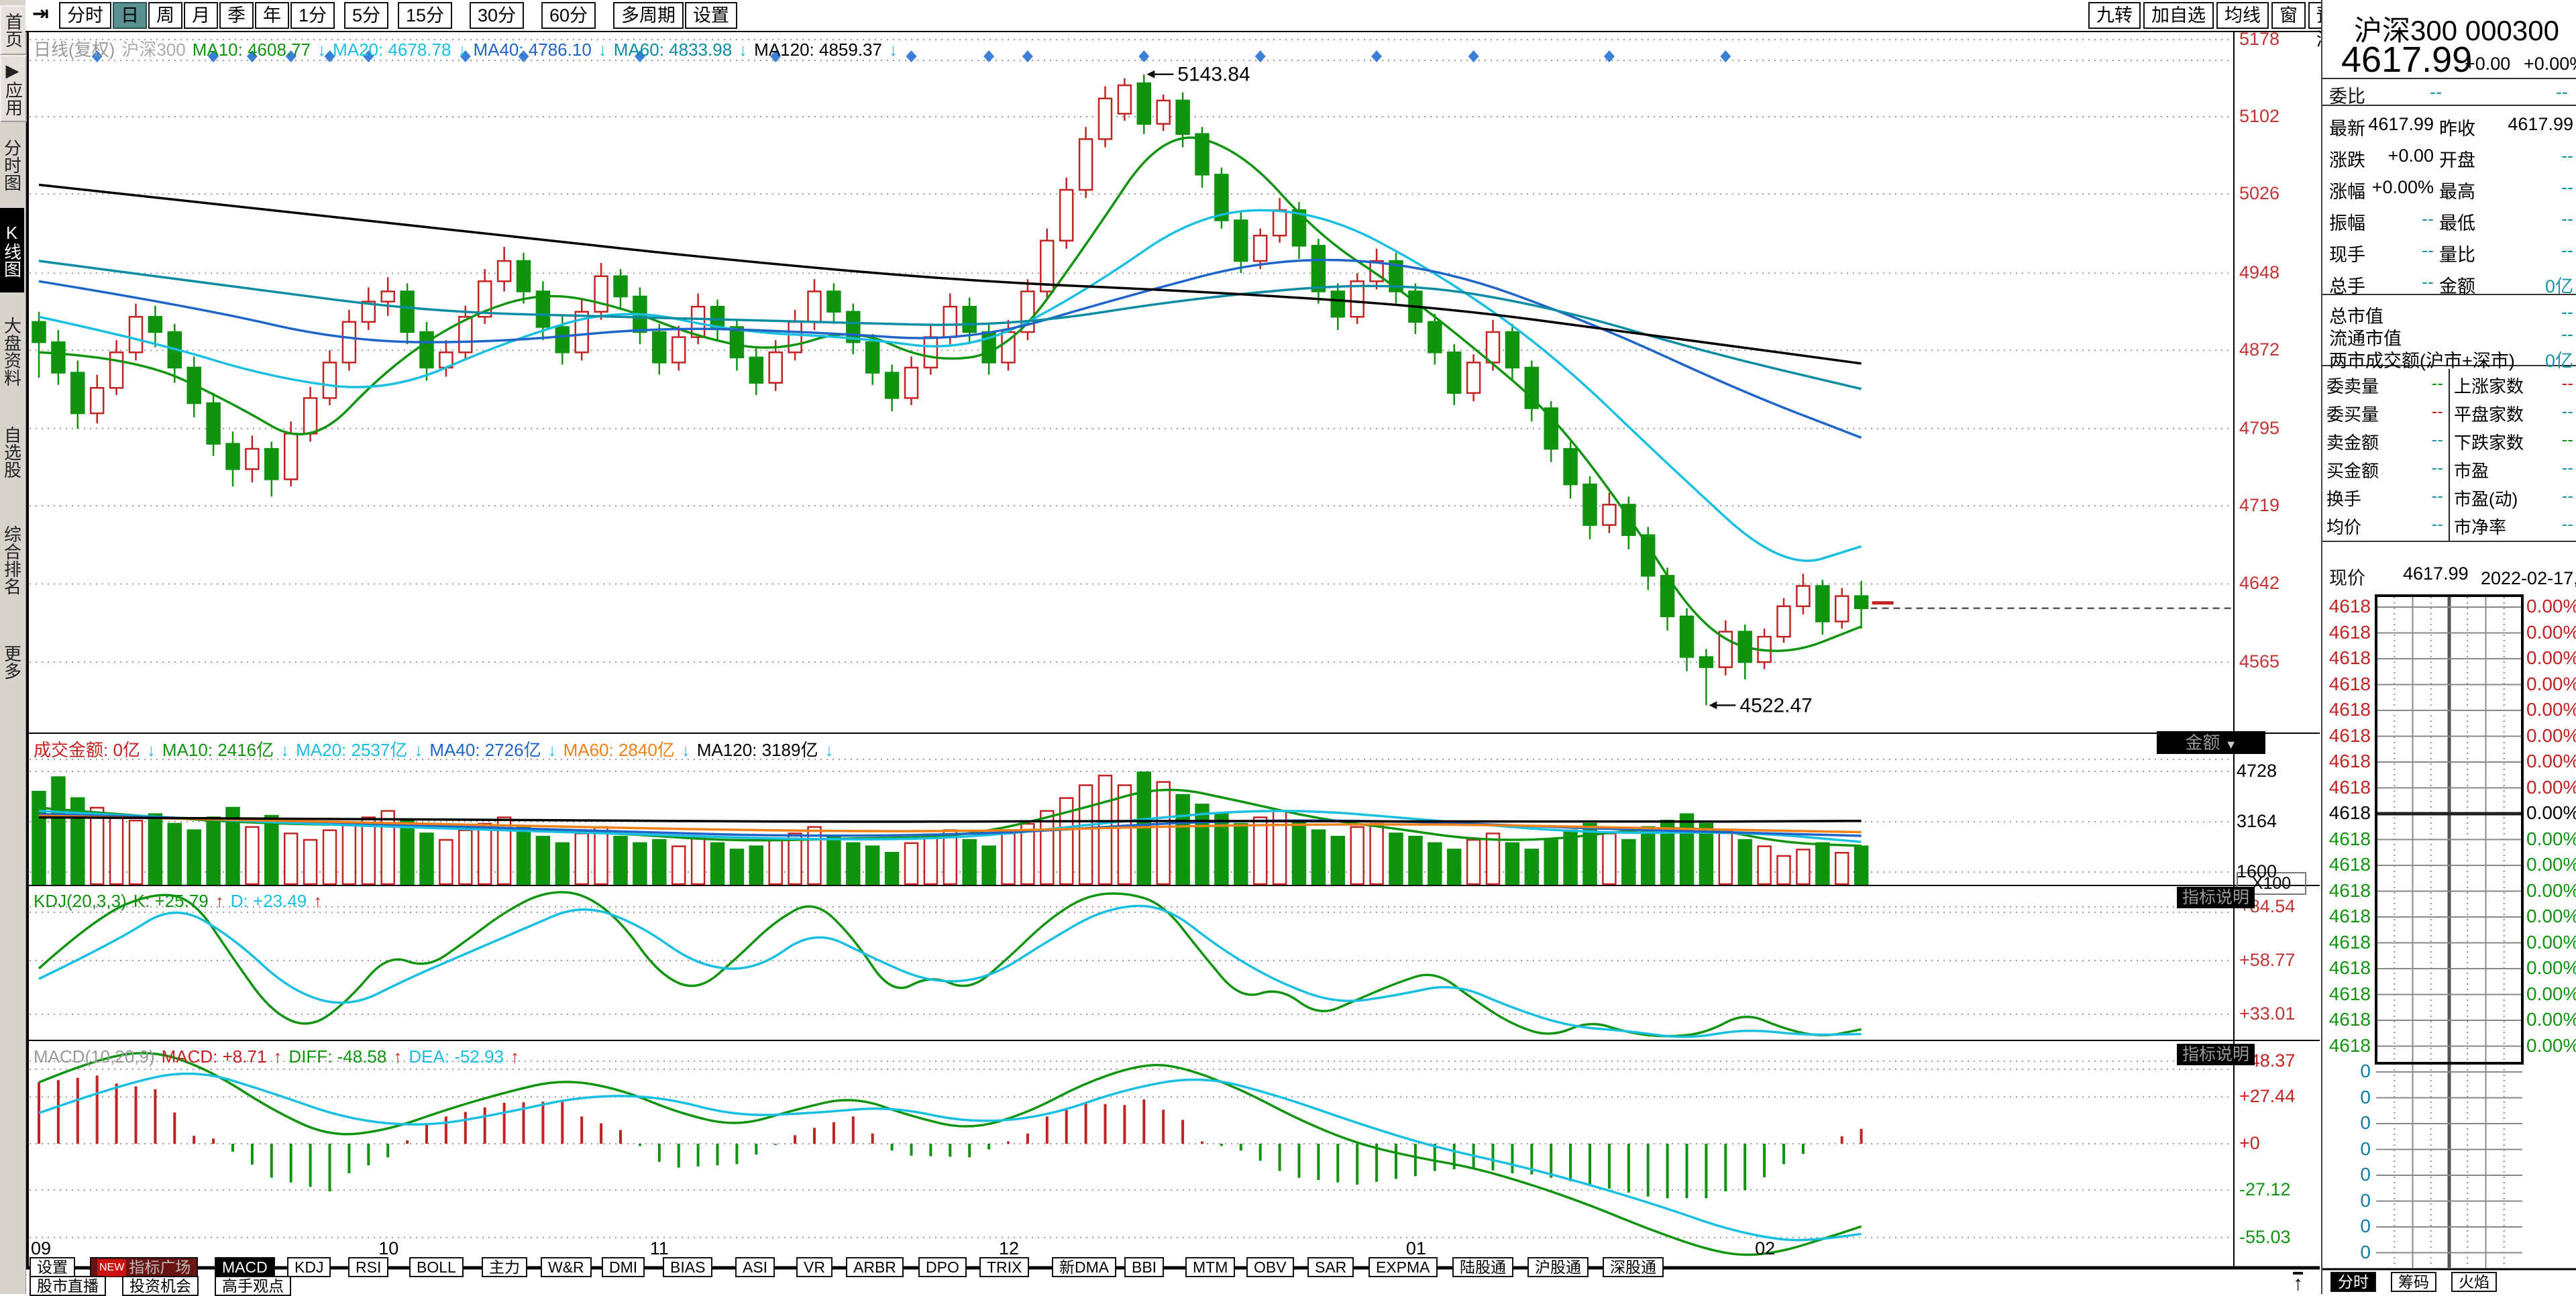 The width and height of the screenshot is (2576, 1296). What do you see at coordinates (942, 1267) in the screenshot?
I see `tab-DPO: DPO` at bounding box center [942, 1267].